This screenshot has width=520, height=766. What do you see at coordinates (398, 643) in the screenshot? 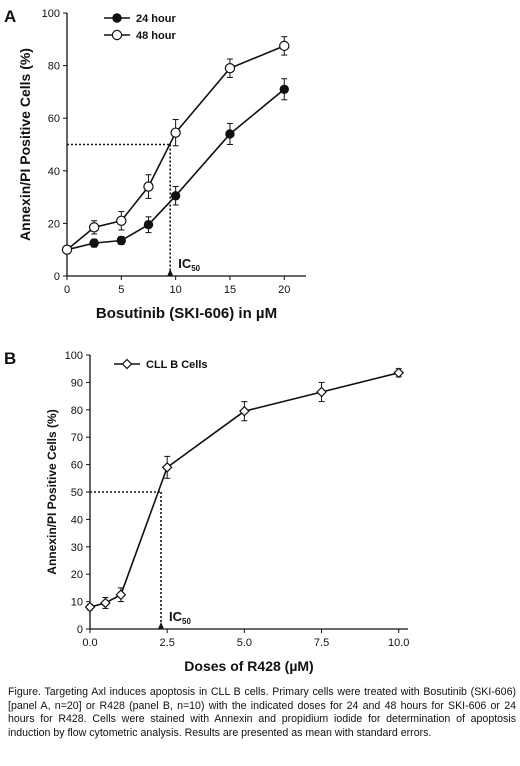
I see `x-tick-label: 10.0` at bounding box center [398, 643].